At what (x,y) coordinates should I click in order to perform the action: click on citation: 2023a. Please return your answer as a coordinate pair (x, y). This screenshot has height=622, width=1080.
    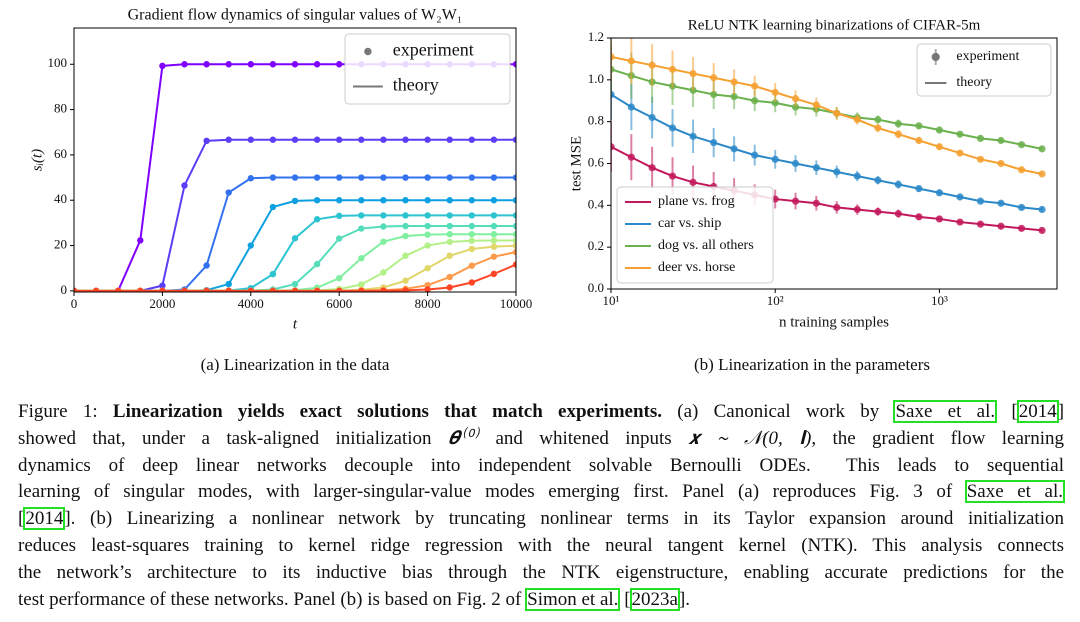
    Looking at the image, I should click on (654, 599).